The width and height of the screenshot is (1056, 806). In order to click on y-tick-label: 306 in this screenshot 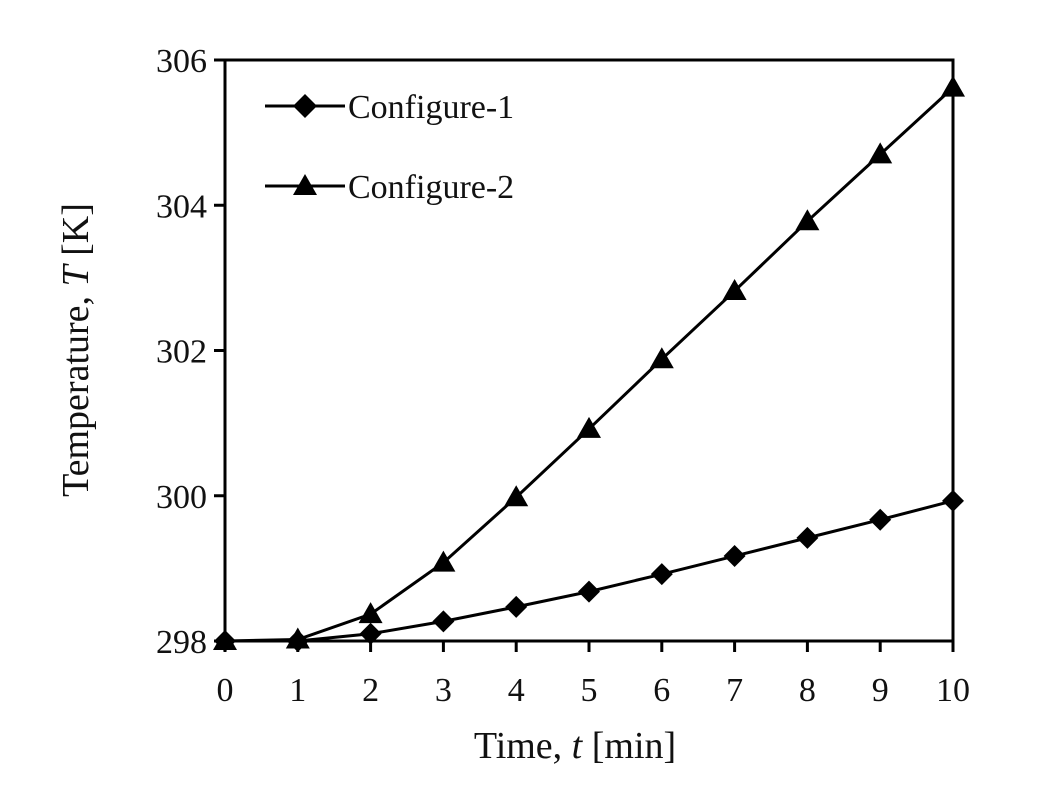, I will do `click(181, 61)`.